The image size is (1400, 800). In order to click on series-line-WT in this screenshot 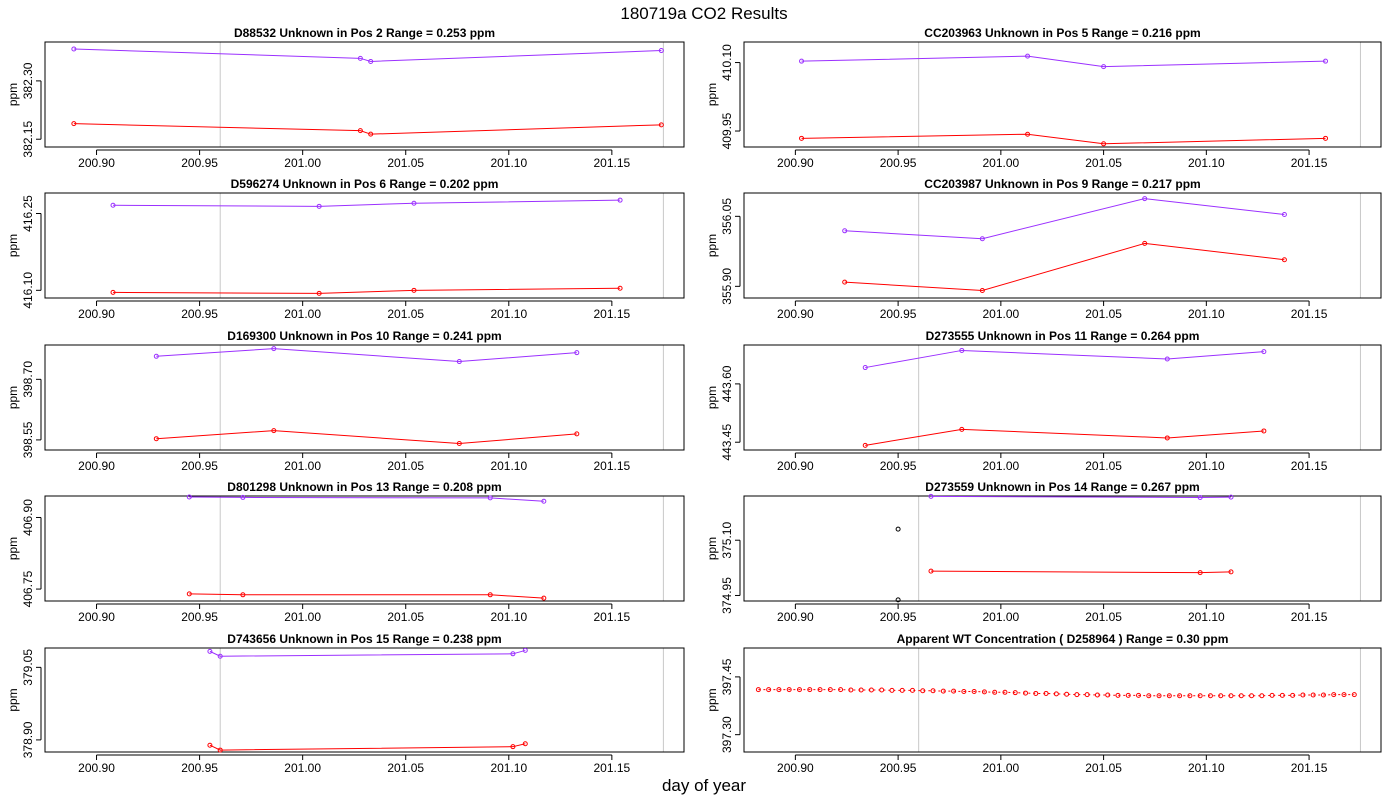, I will do `click(1056, 693)`.